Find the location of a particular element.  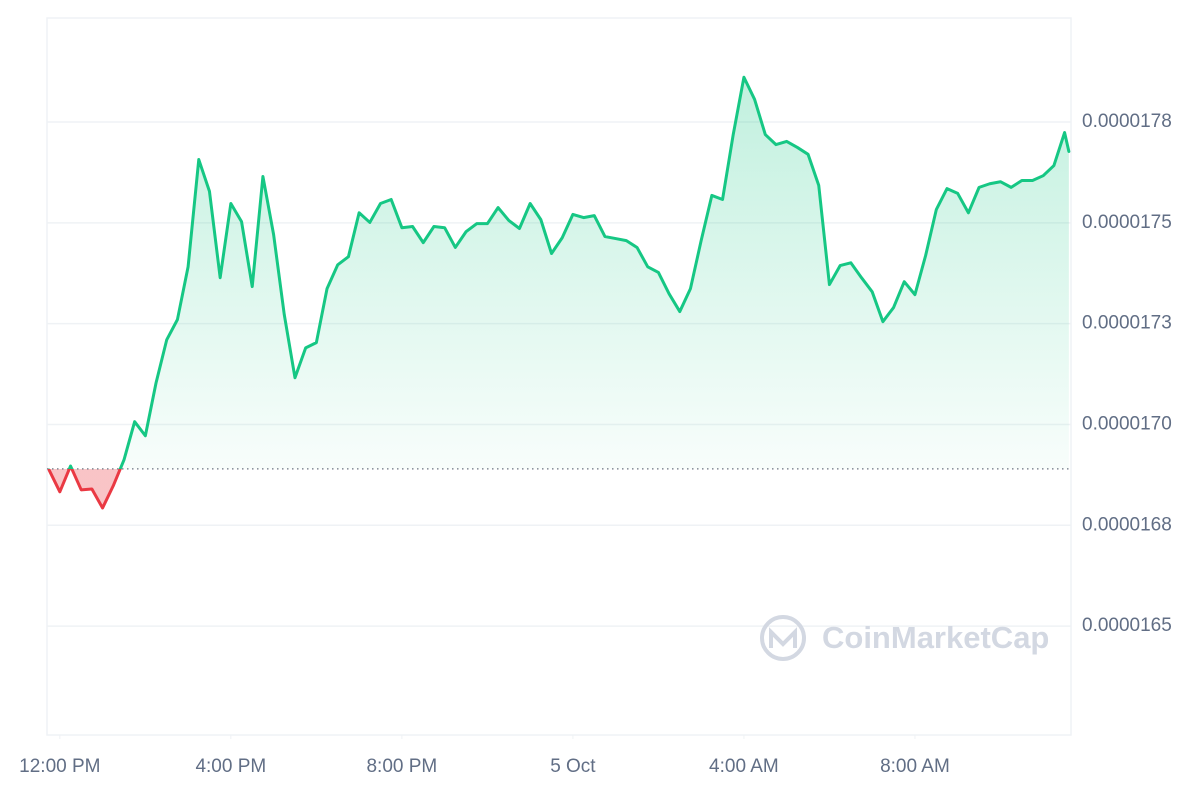

x-tick-label: 5 Oct is located at coordinates (573, 766).